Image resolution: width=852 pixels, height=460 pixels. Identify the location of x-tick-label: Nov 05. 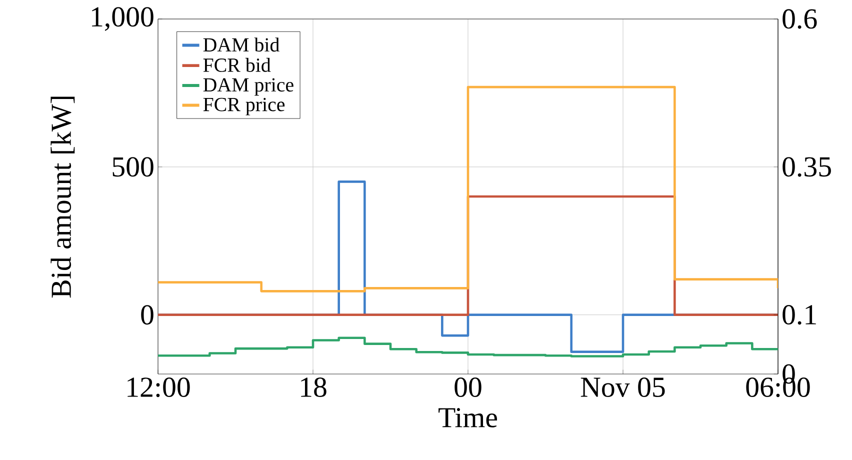
(622, 388).